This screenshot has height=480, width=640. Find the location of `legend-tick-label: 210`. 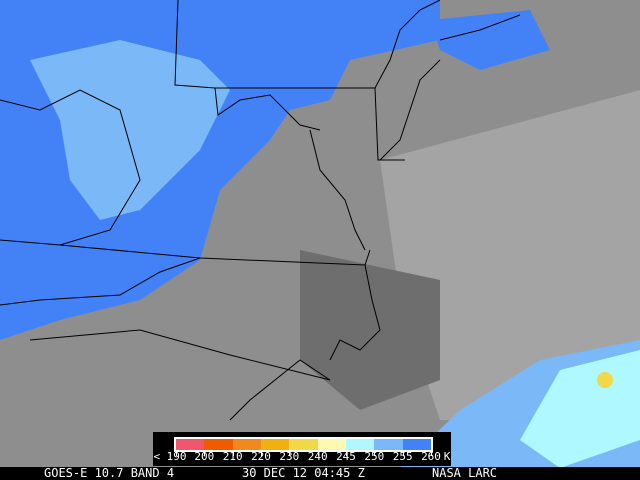

legend-tick-label: 210 is located at coordinates (232, 456).